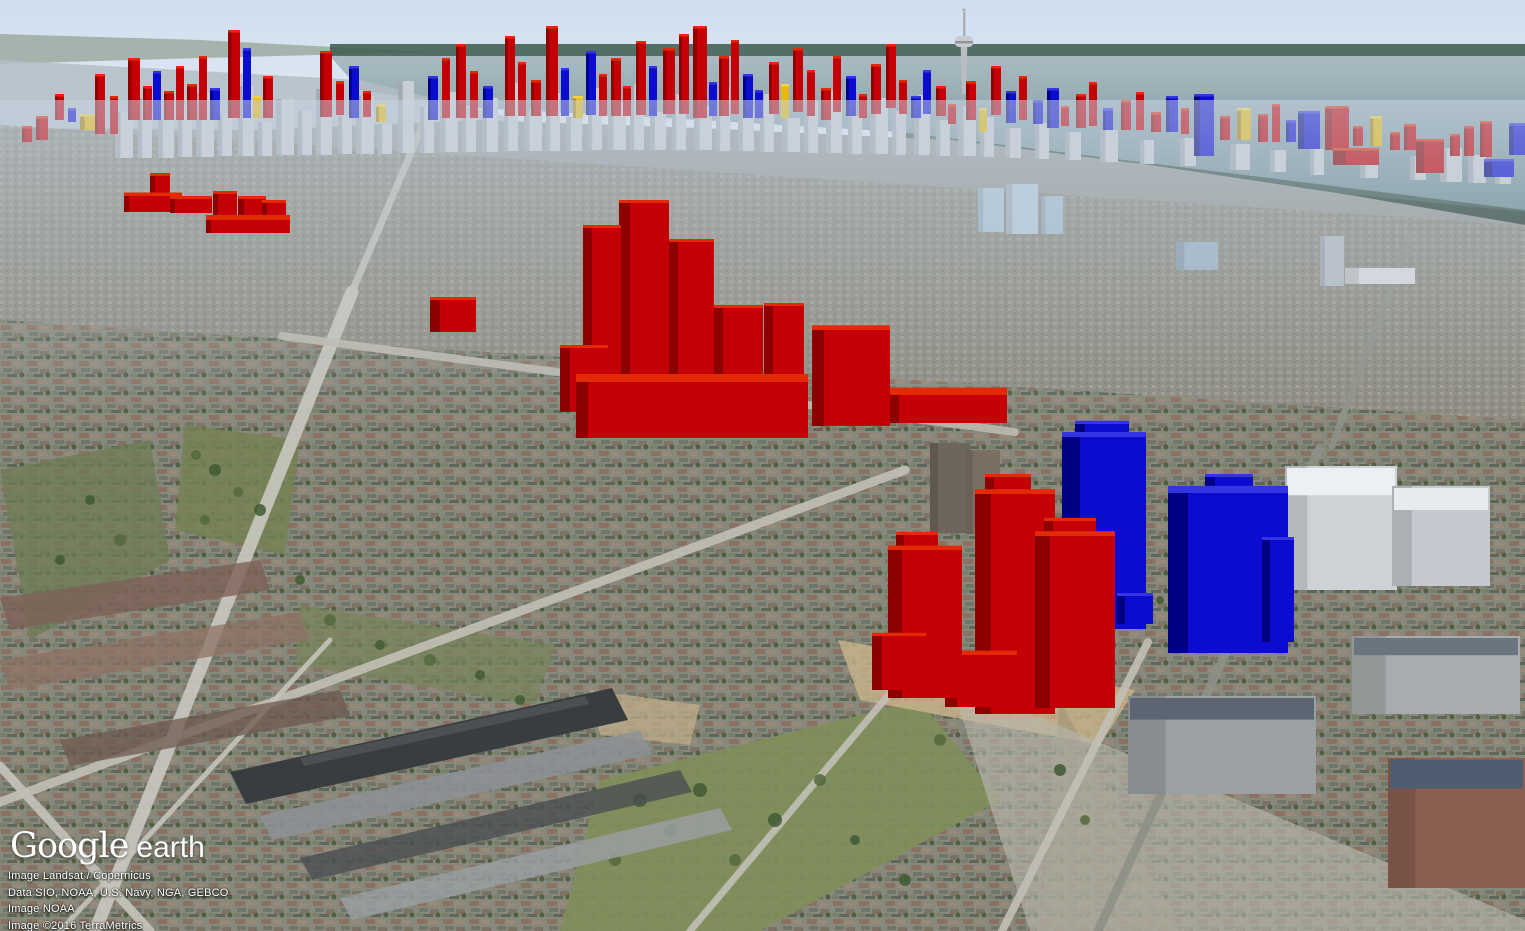 This screenshot has width=1525, height=931. I want to click on building-roof, so click(1341, 482).